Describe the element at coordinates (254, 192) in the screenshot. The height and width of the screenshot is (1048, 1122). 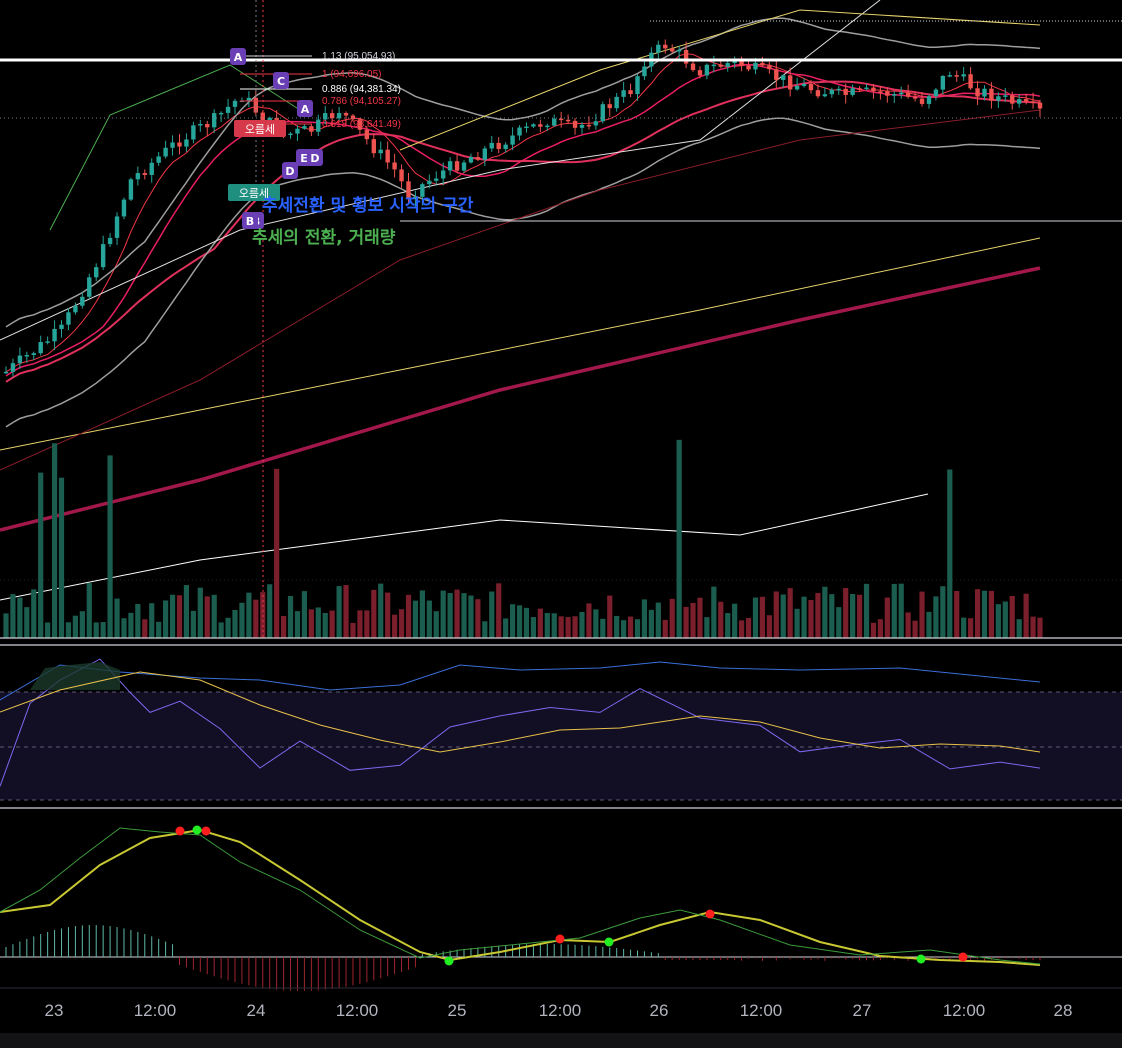
I see `flag: 오름세` at that location.